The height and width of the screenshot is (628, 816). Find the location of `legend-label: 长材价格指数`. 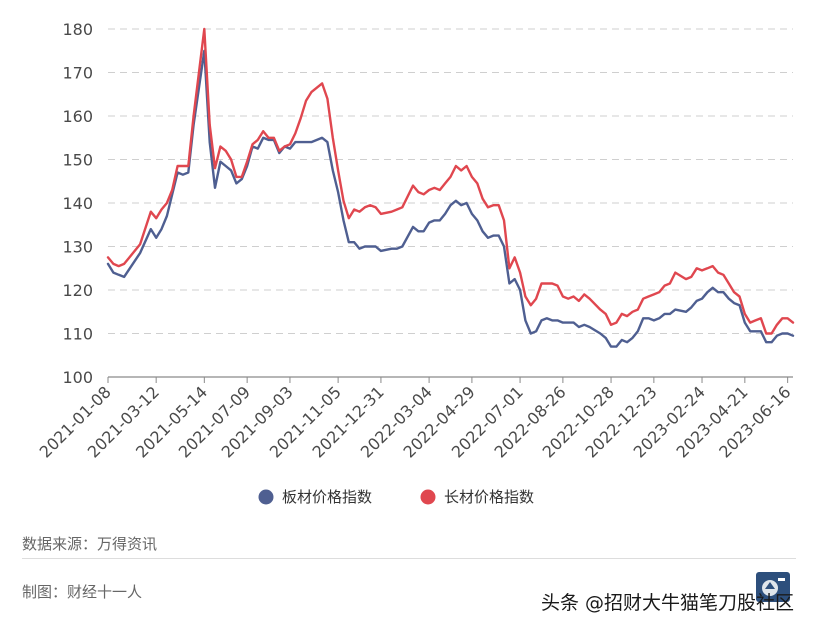

legend-label: 长材价格指数 is located at coordinates (489, 497).